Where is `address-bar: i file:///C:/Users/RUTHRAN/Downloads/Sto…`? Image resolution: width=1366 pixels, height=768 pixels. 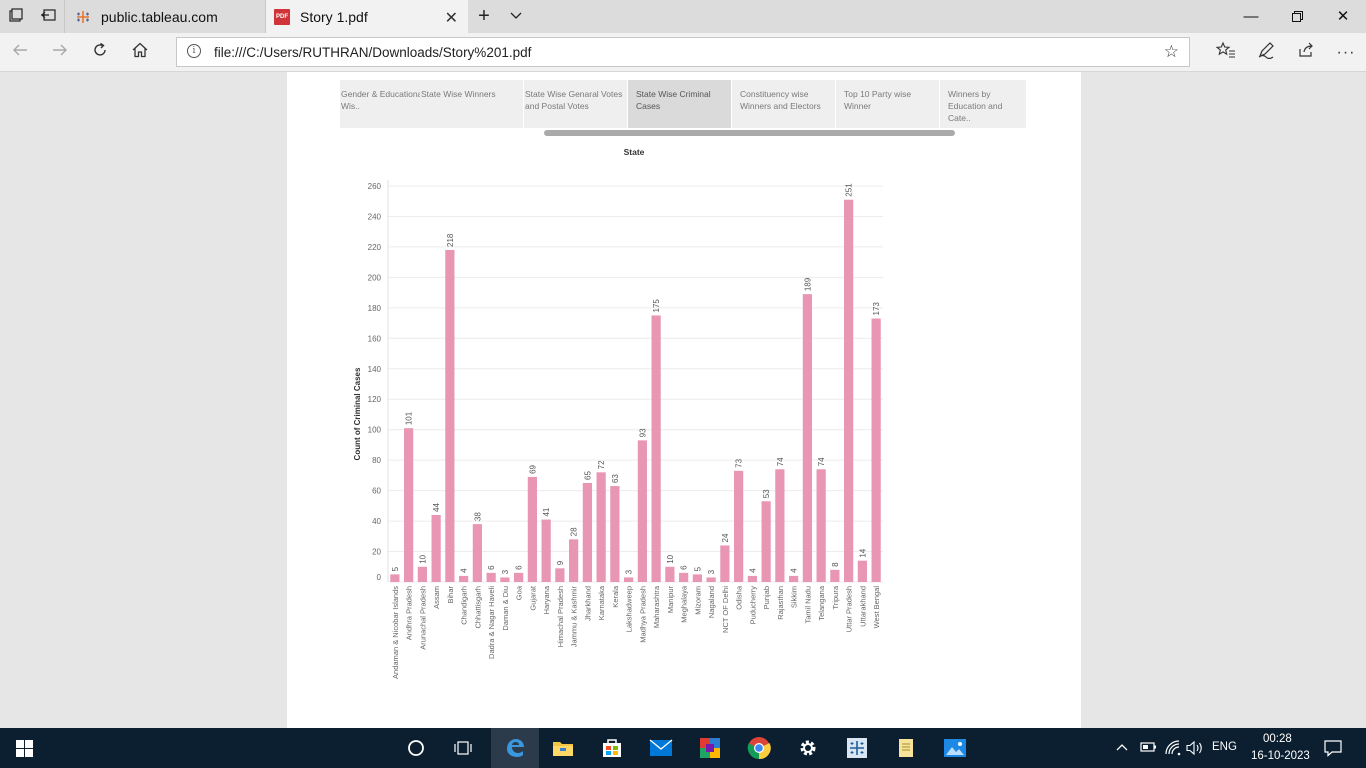
address-bar: i file:///C:/Users/RUTHRAN/Downloads/Sto… is located at coordinates (683, 52).